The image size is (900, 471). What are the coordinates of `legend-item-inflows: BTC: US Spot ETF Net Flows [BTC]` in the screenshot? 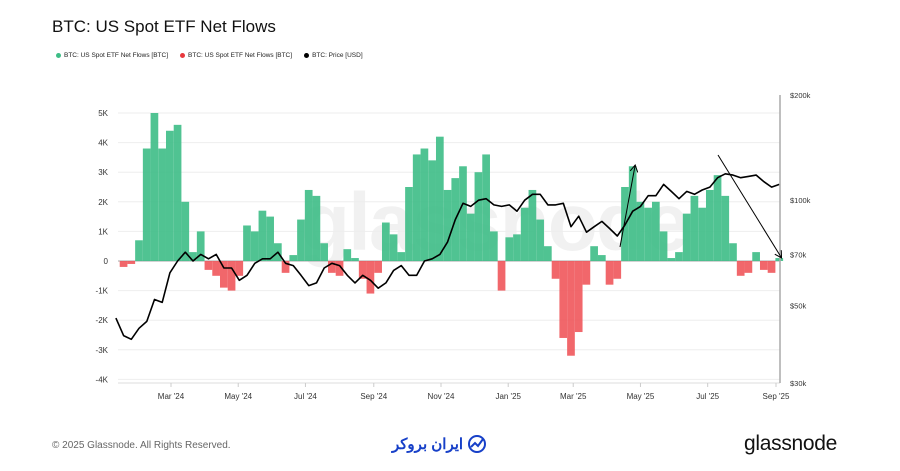 It's located at (112, 55).